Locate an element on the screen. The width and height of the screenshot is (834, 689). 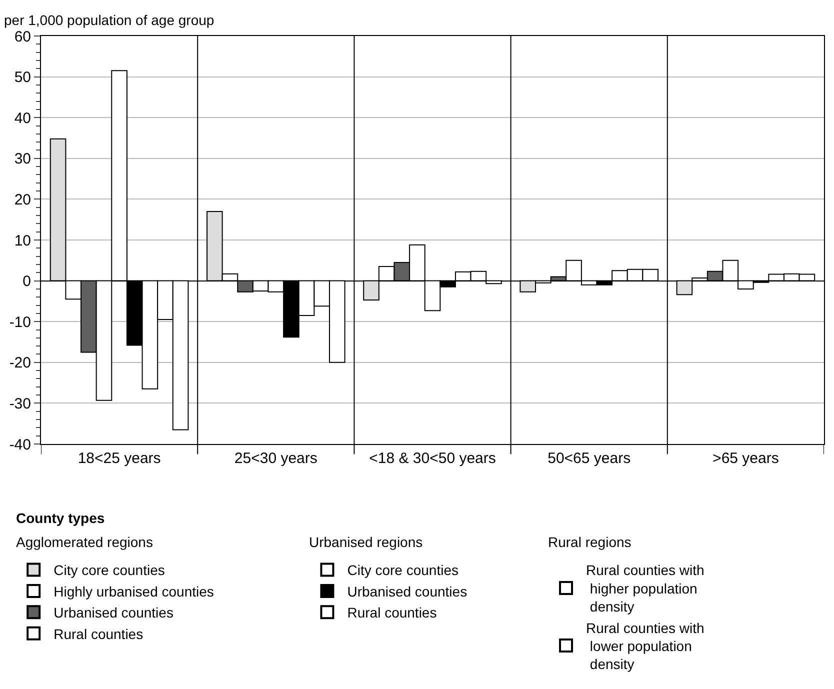
x-tick-label: 50<65 years is located at coordinates (589, 458).